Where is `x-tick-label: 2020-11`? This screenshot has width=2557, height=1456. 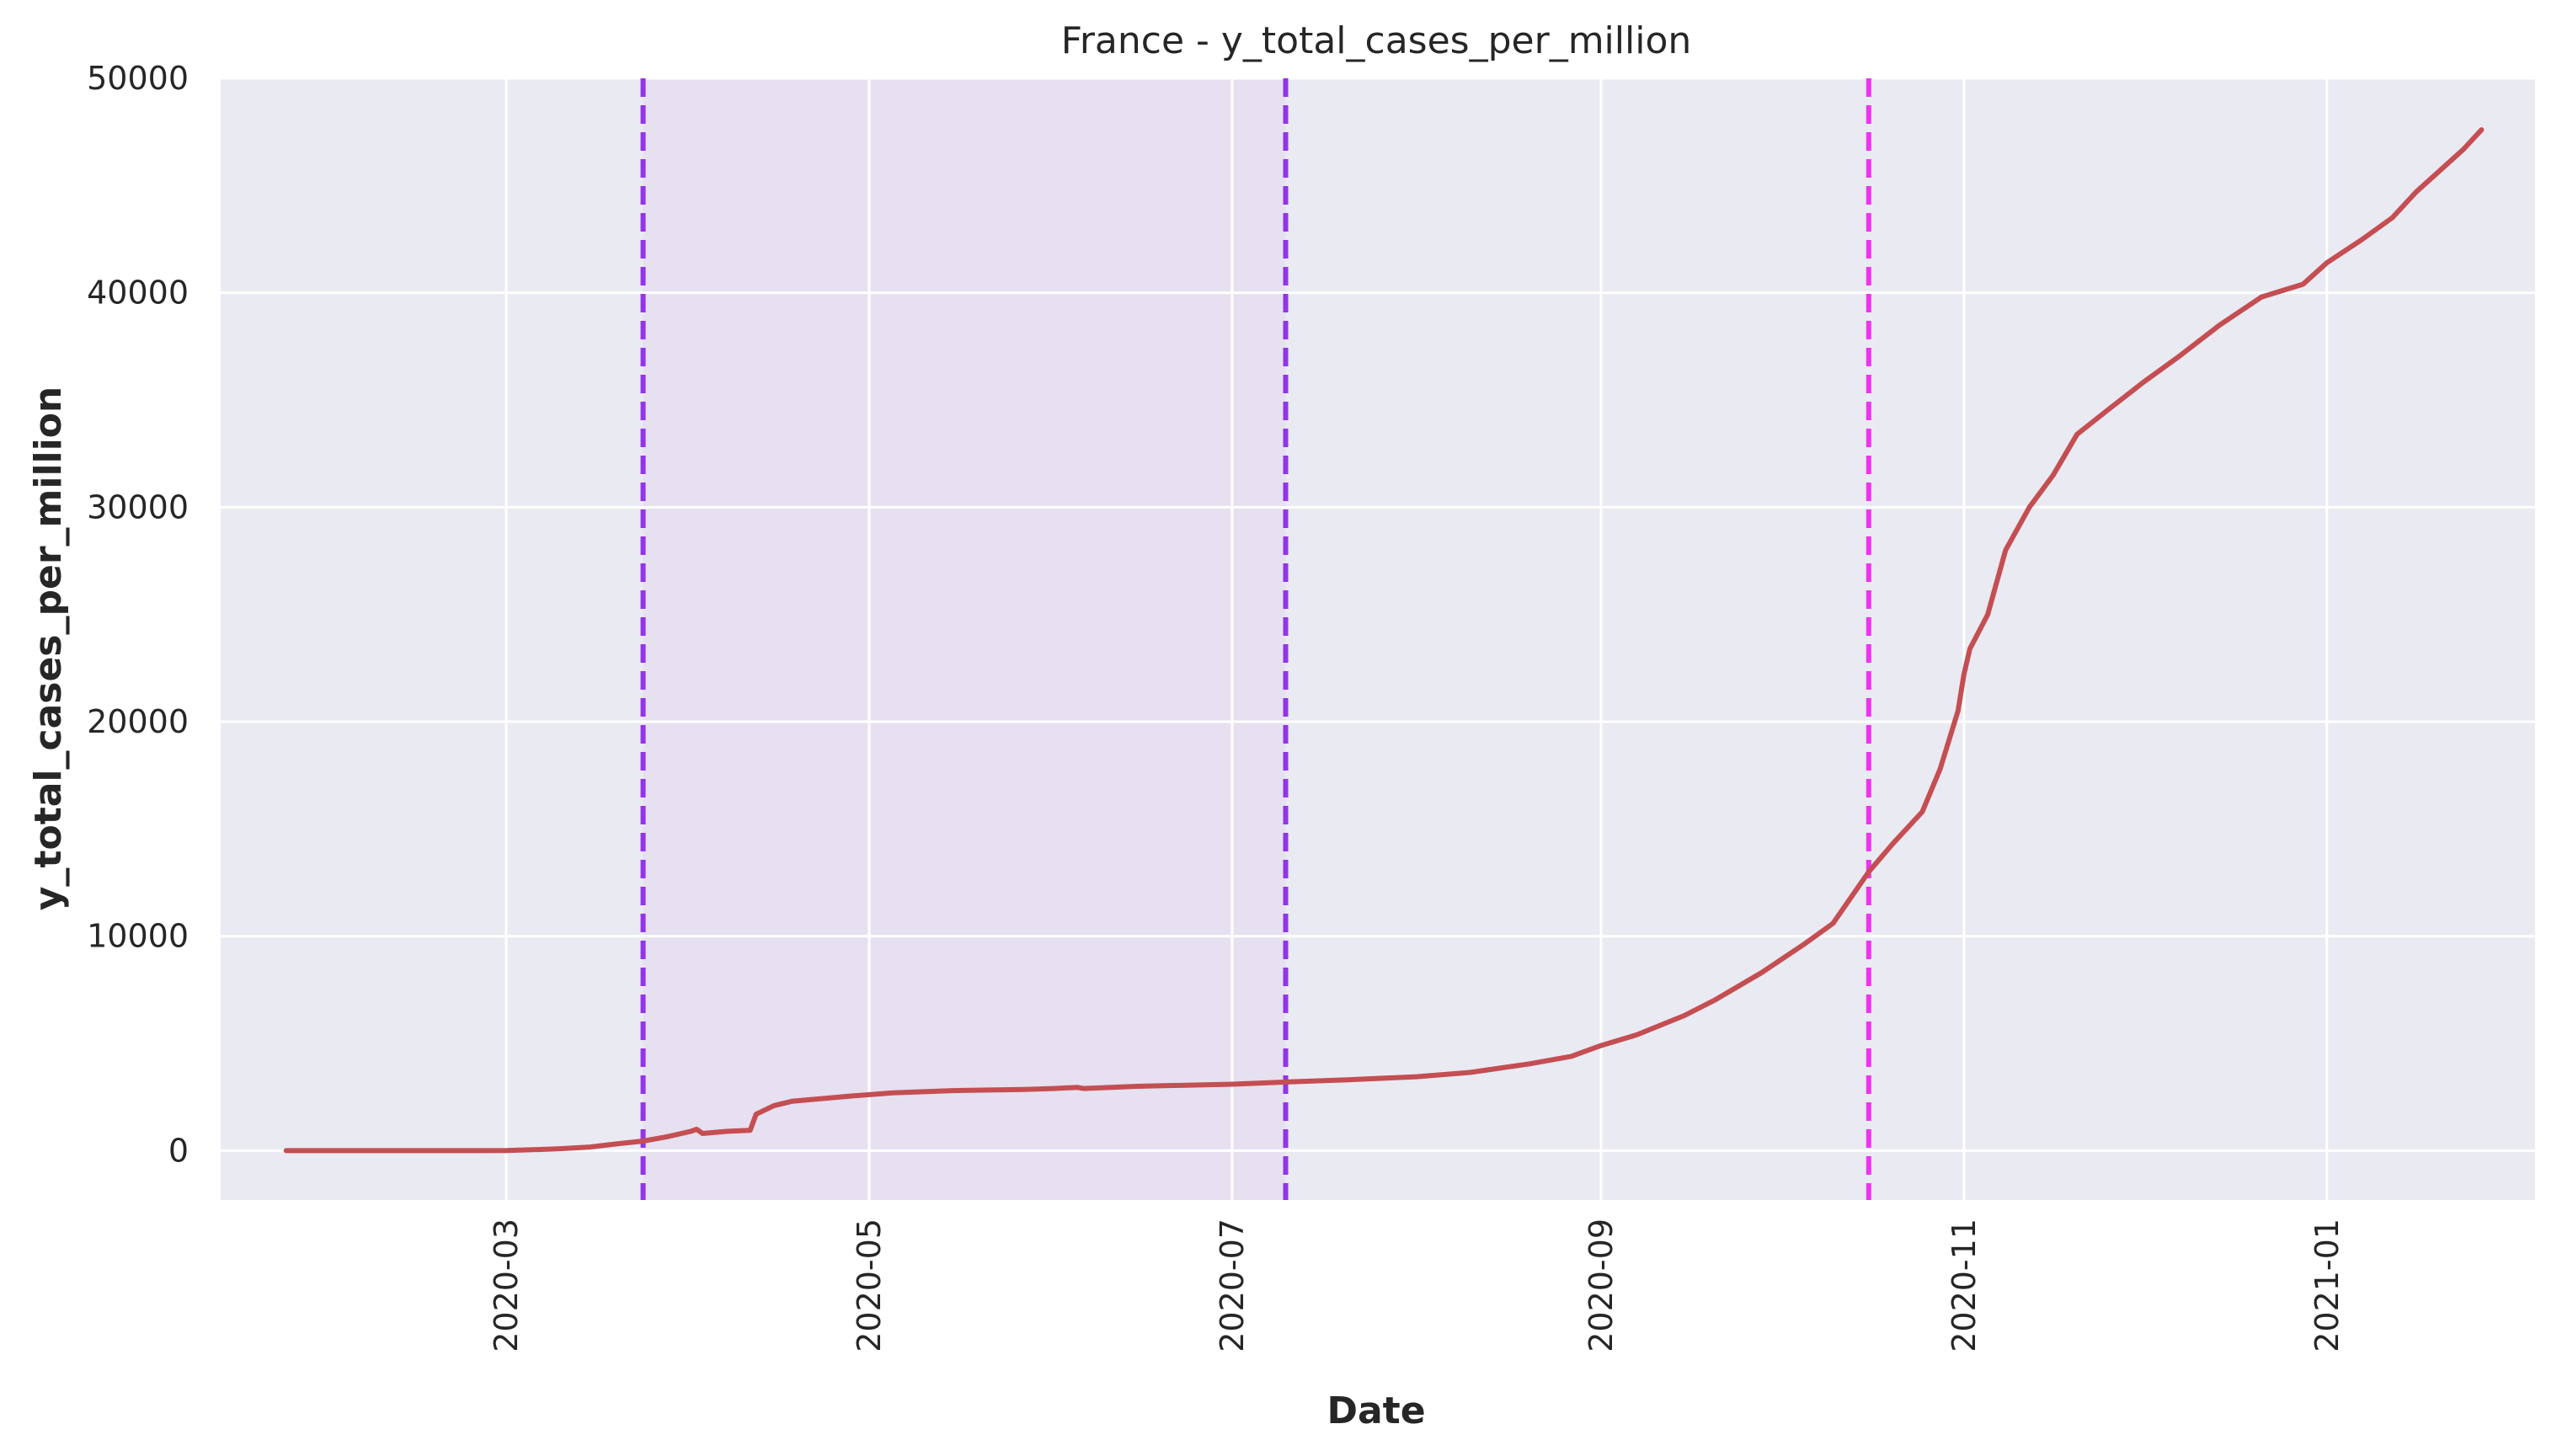
x-tick-label: 2020-11 is located at coordinates (1964, 1285).